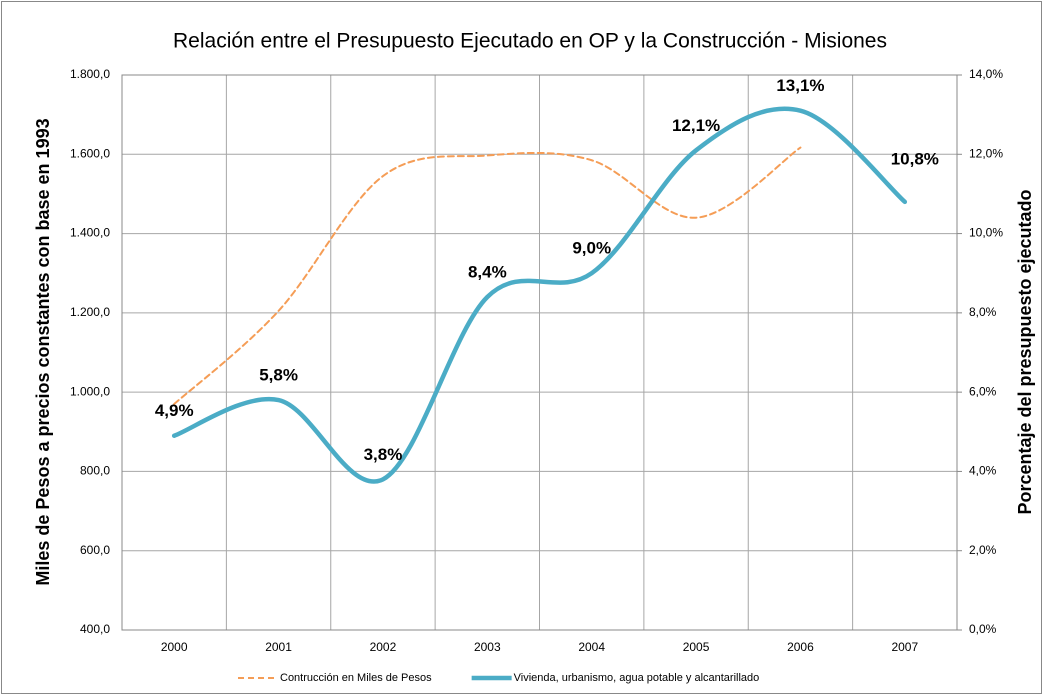  Describe the element at coordinates (986, 233) in the screenshot. I see `y2-tick-label: 10,0%` at that location.